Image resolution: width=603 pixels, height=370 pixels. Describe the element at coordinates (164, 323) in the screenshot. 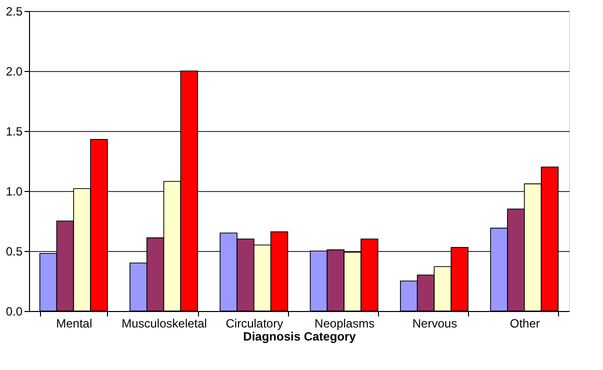

I see `x-tick-label: Musculoskeletal` at that location.